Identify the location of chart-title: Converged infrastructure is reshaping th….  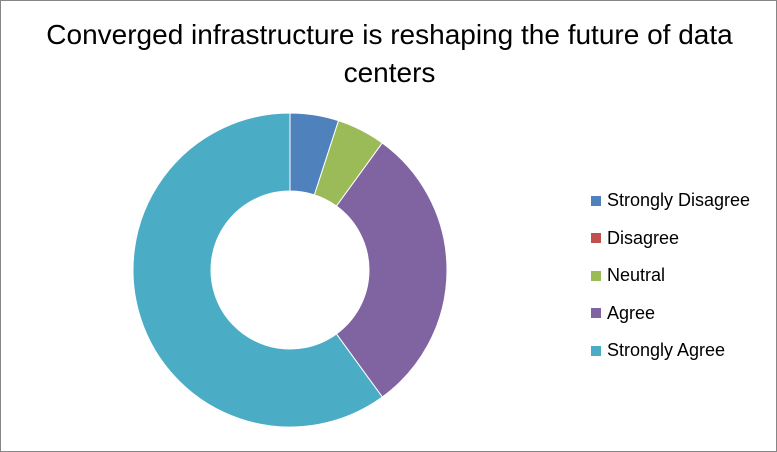
(389, 53).